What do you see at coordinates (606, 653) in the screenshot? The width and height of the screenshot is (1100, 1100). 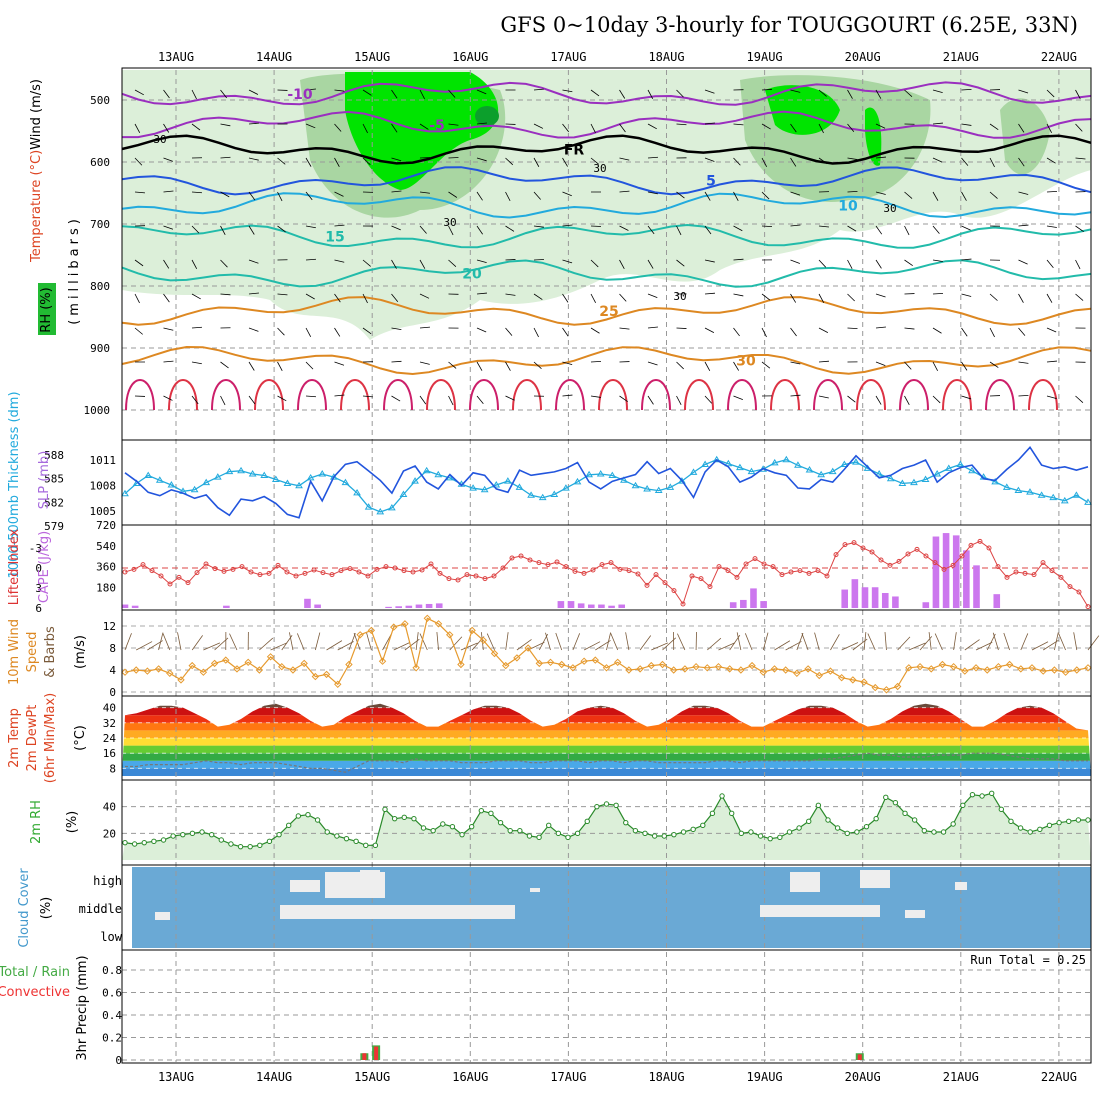 I see `wind-10m-panel` at bounding box center [606, 653].